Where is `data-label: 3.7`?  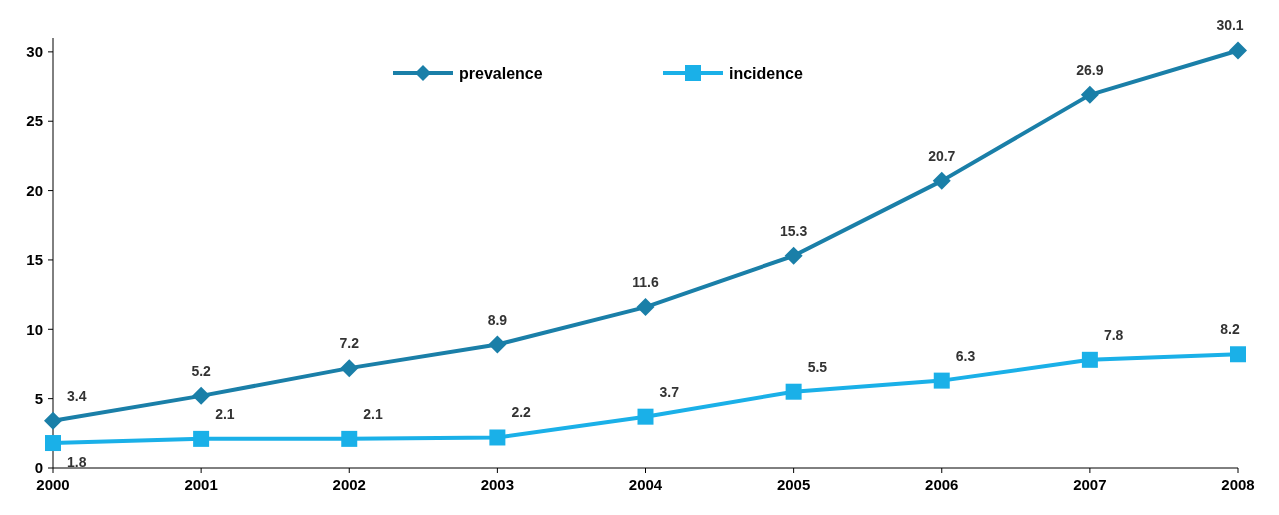 data-label: 3.7 is located at coordinates (669, 391).